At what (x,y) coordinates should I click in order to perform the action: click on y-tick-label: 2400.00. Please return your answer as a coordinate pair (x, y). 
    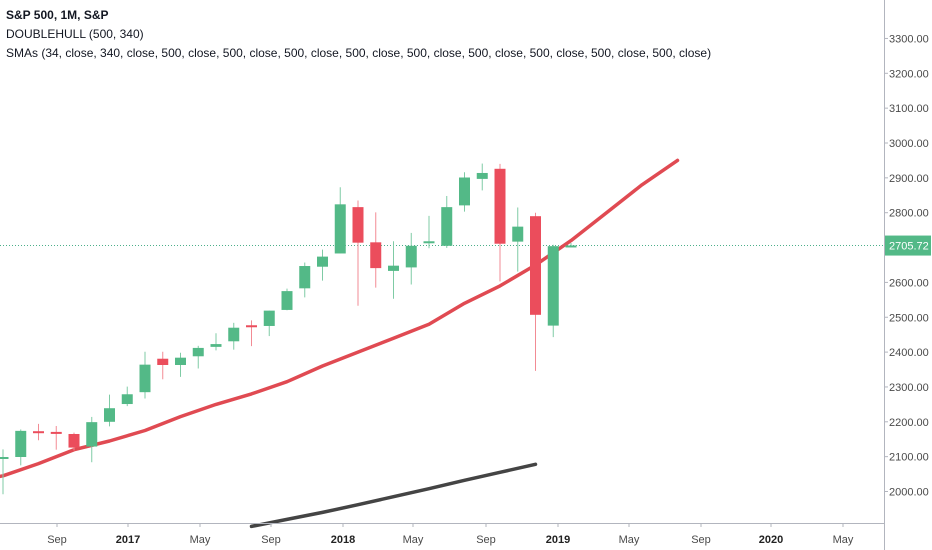
    Looking at the image, I should click on (909, 353).